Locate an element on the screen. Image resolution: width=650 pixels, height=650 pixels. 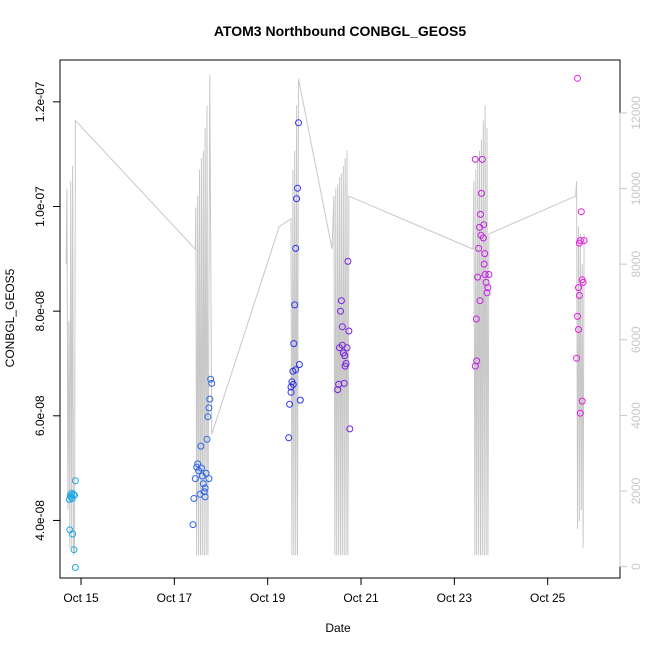
y-tick-label: 1.2e-07 is located at coordinates (40, 101).